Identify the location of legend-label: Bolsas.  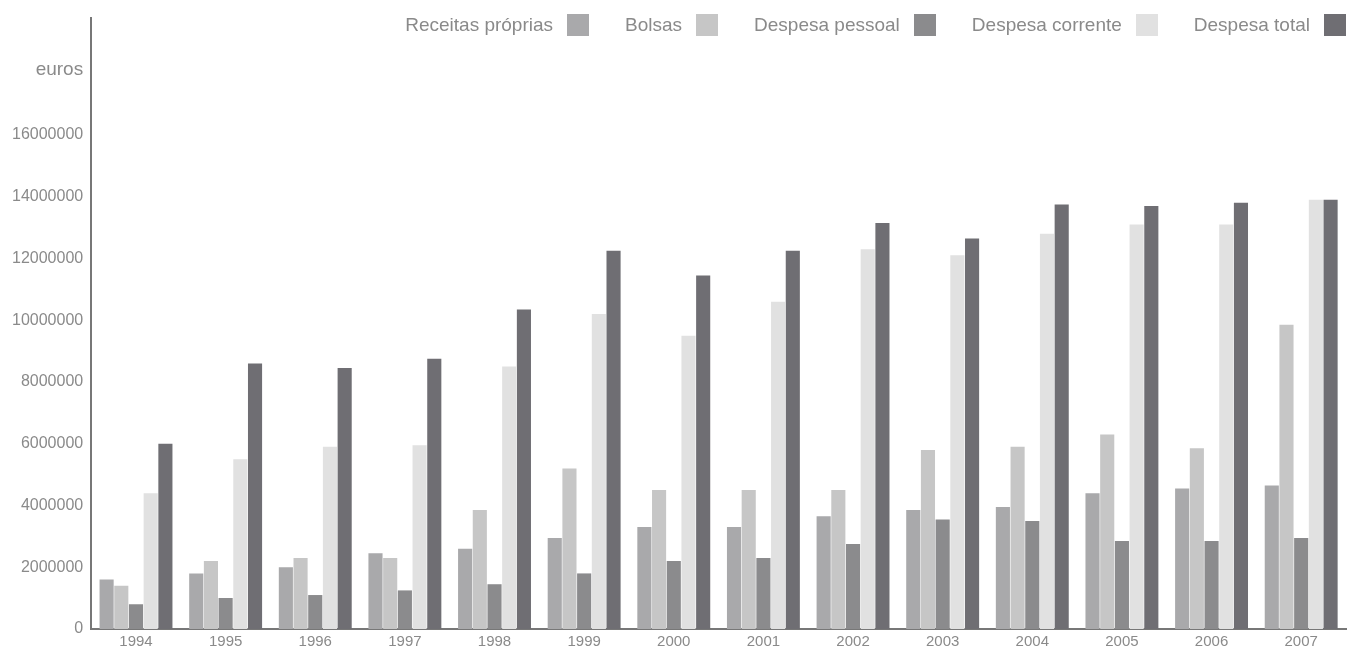
(654, 25).